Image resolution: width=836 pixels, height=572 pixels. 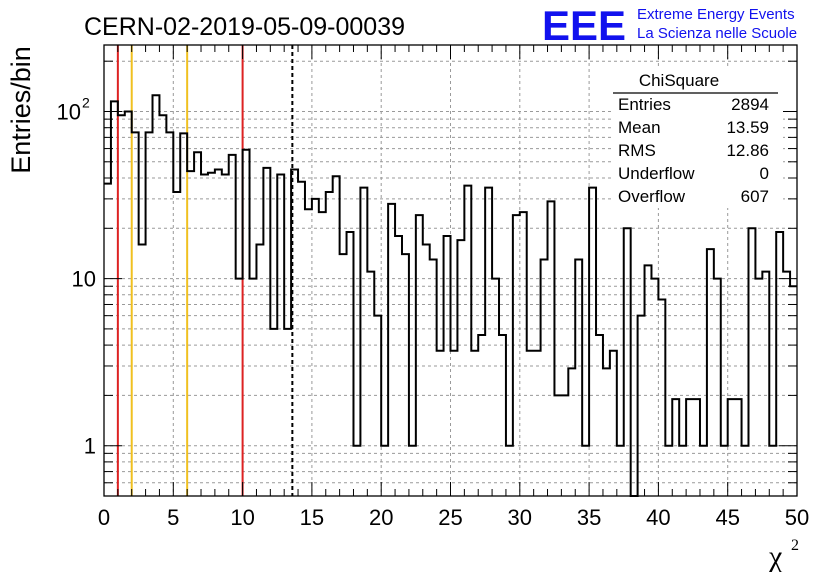 I want to click on x-tick-label: 35, so click(x=589, y=517).